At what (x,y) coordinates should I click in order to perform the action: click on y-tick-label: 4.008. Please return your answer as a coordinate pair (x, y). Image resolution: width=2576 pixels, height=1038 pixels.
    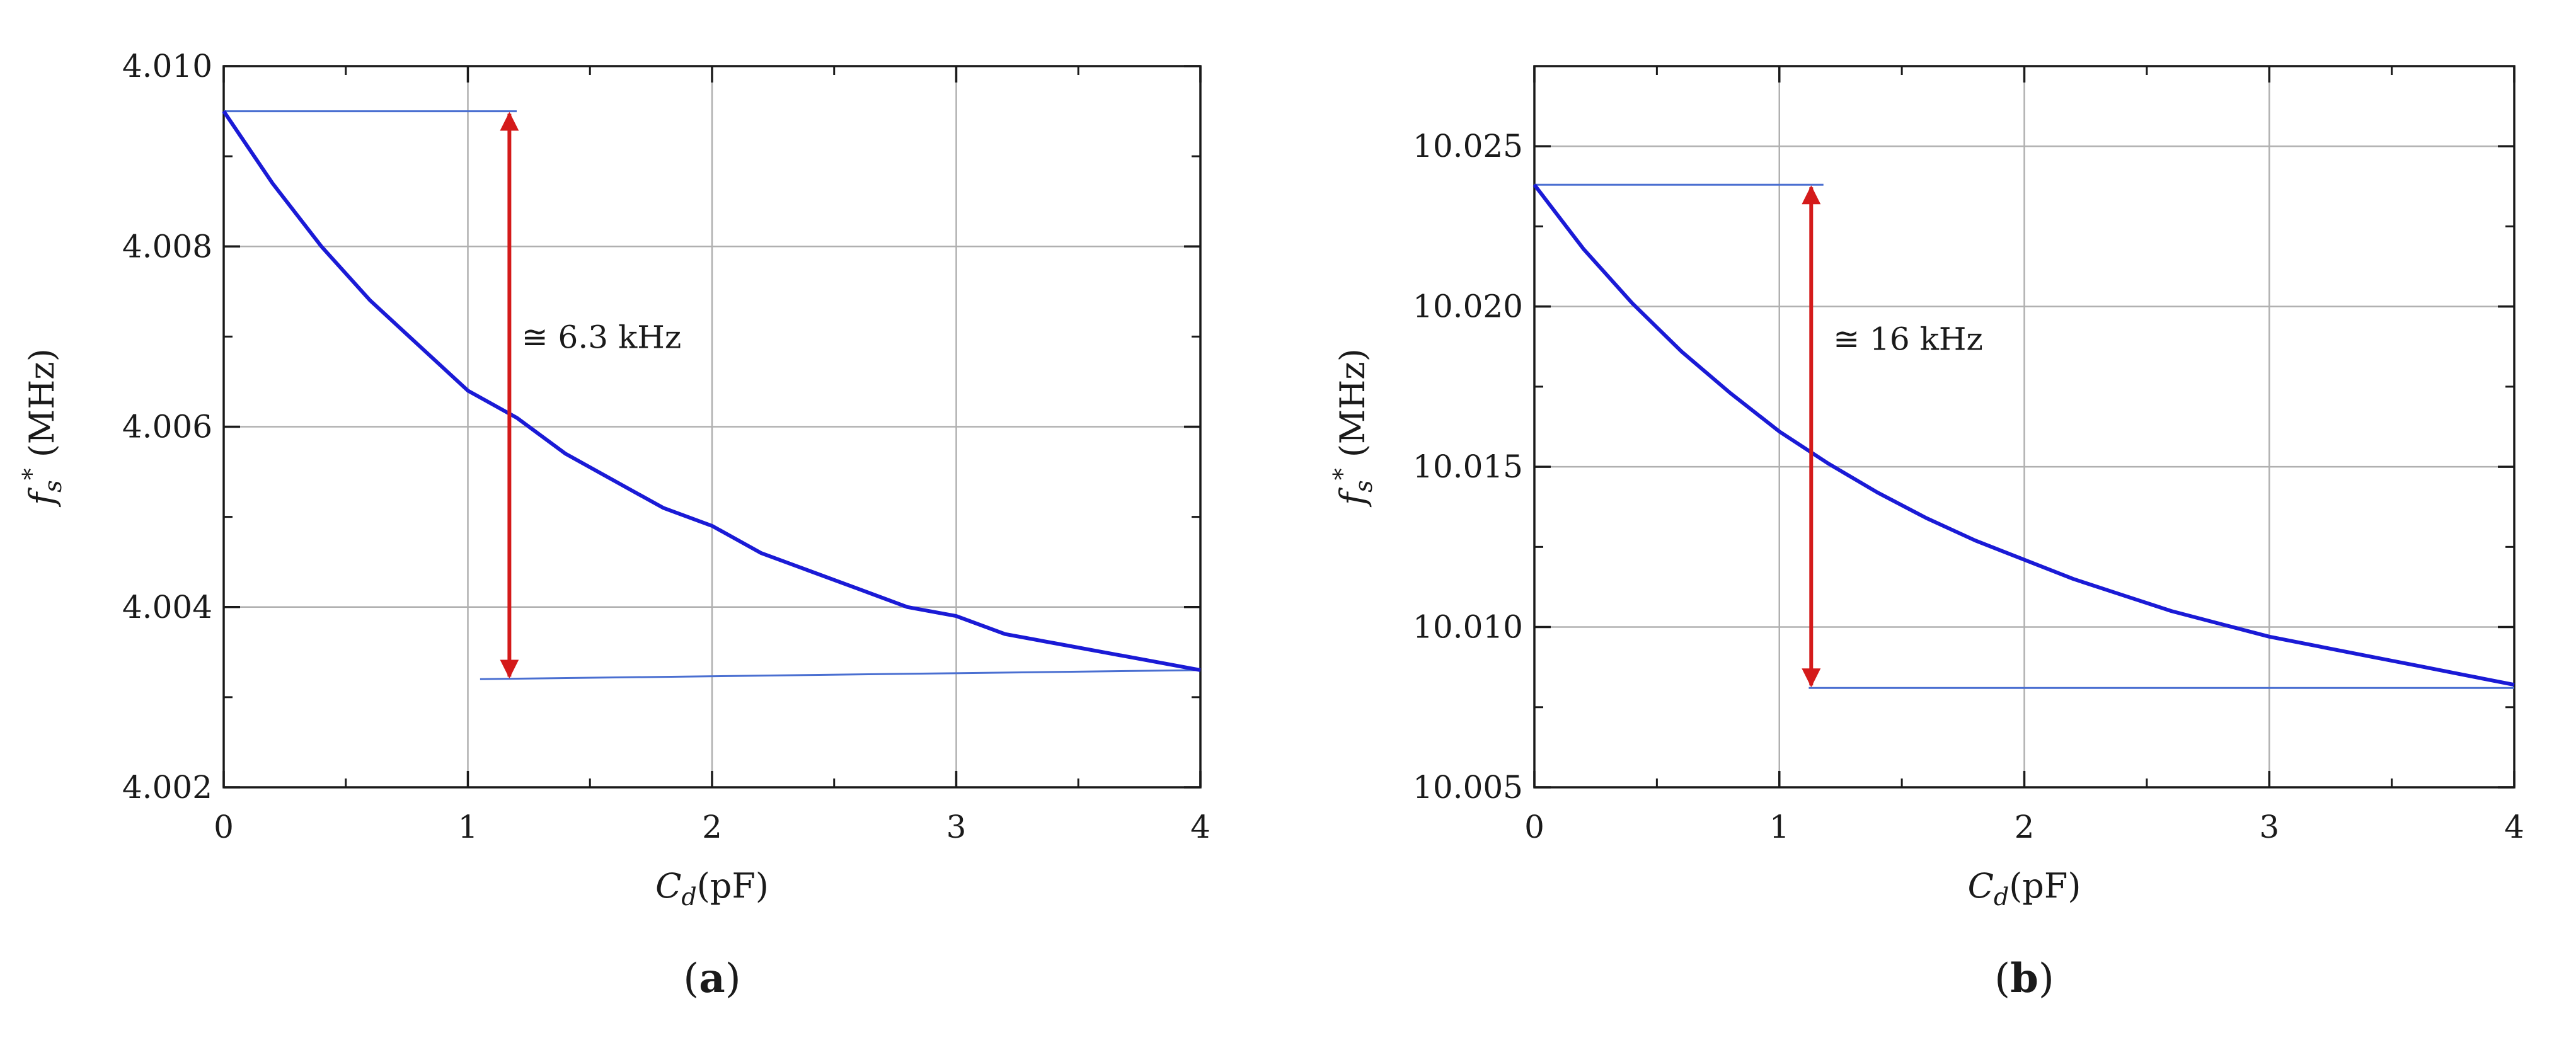
    Looking at the image, I should click on (167, 246).